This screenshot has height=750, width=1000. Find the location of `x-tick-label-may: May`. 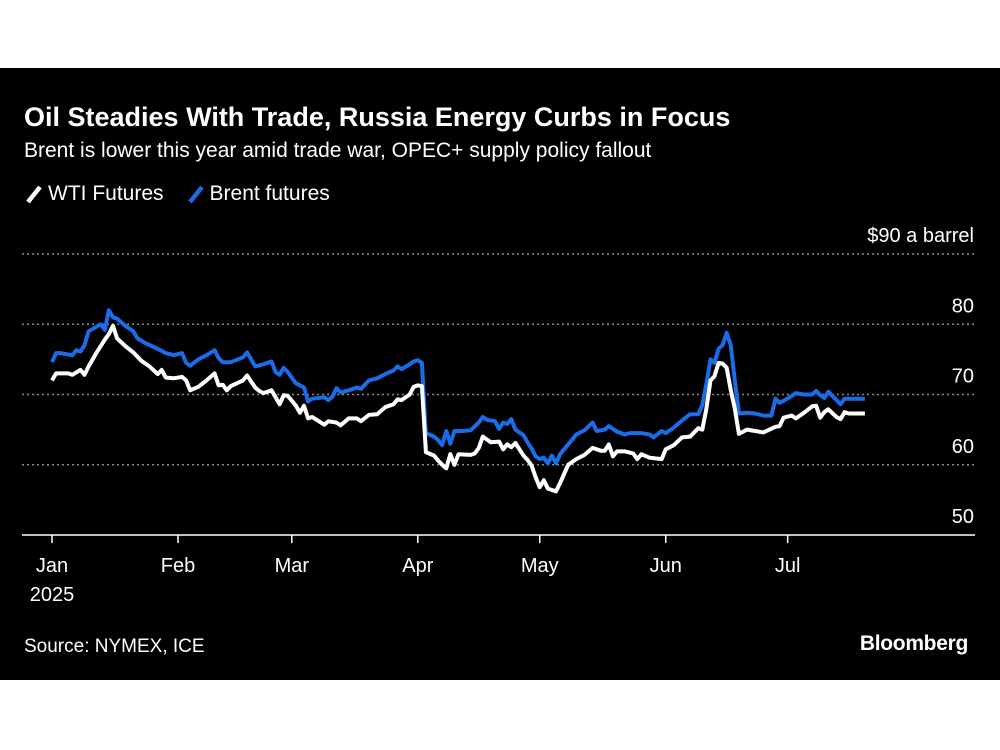

x-tick-label-may: May is located at coordinates (540, 566).